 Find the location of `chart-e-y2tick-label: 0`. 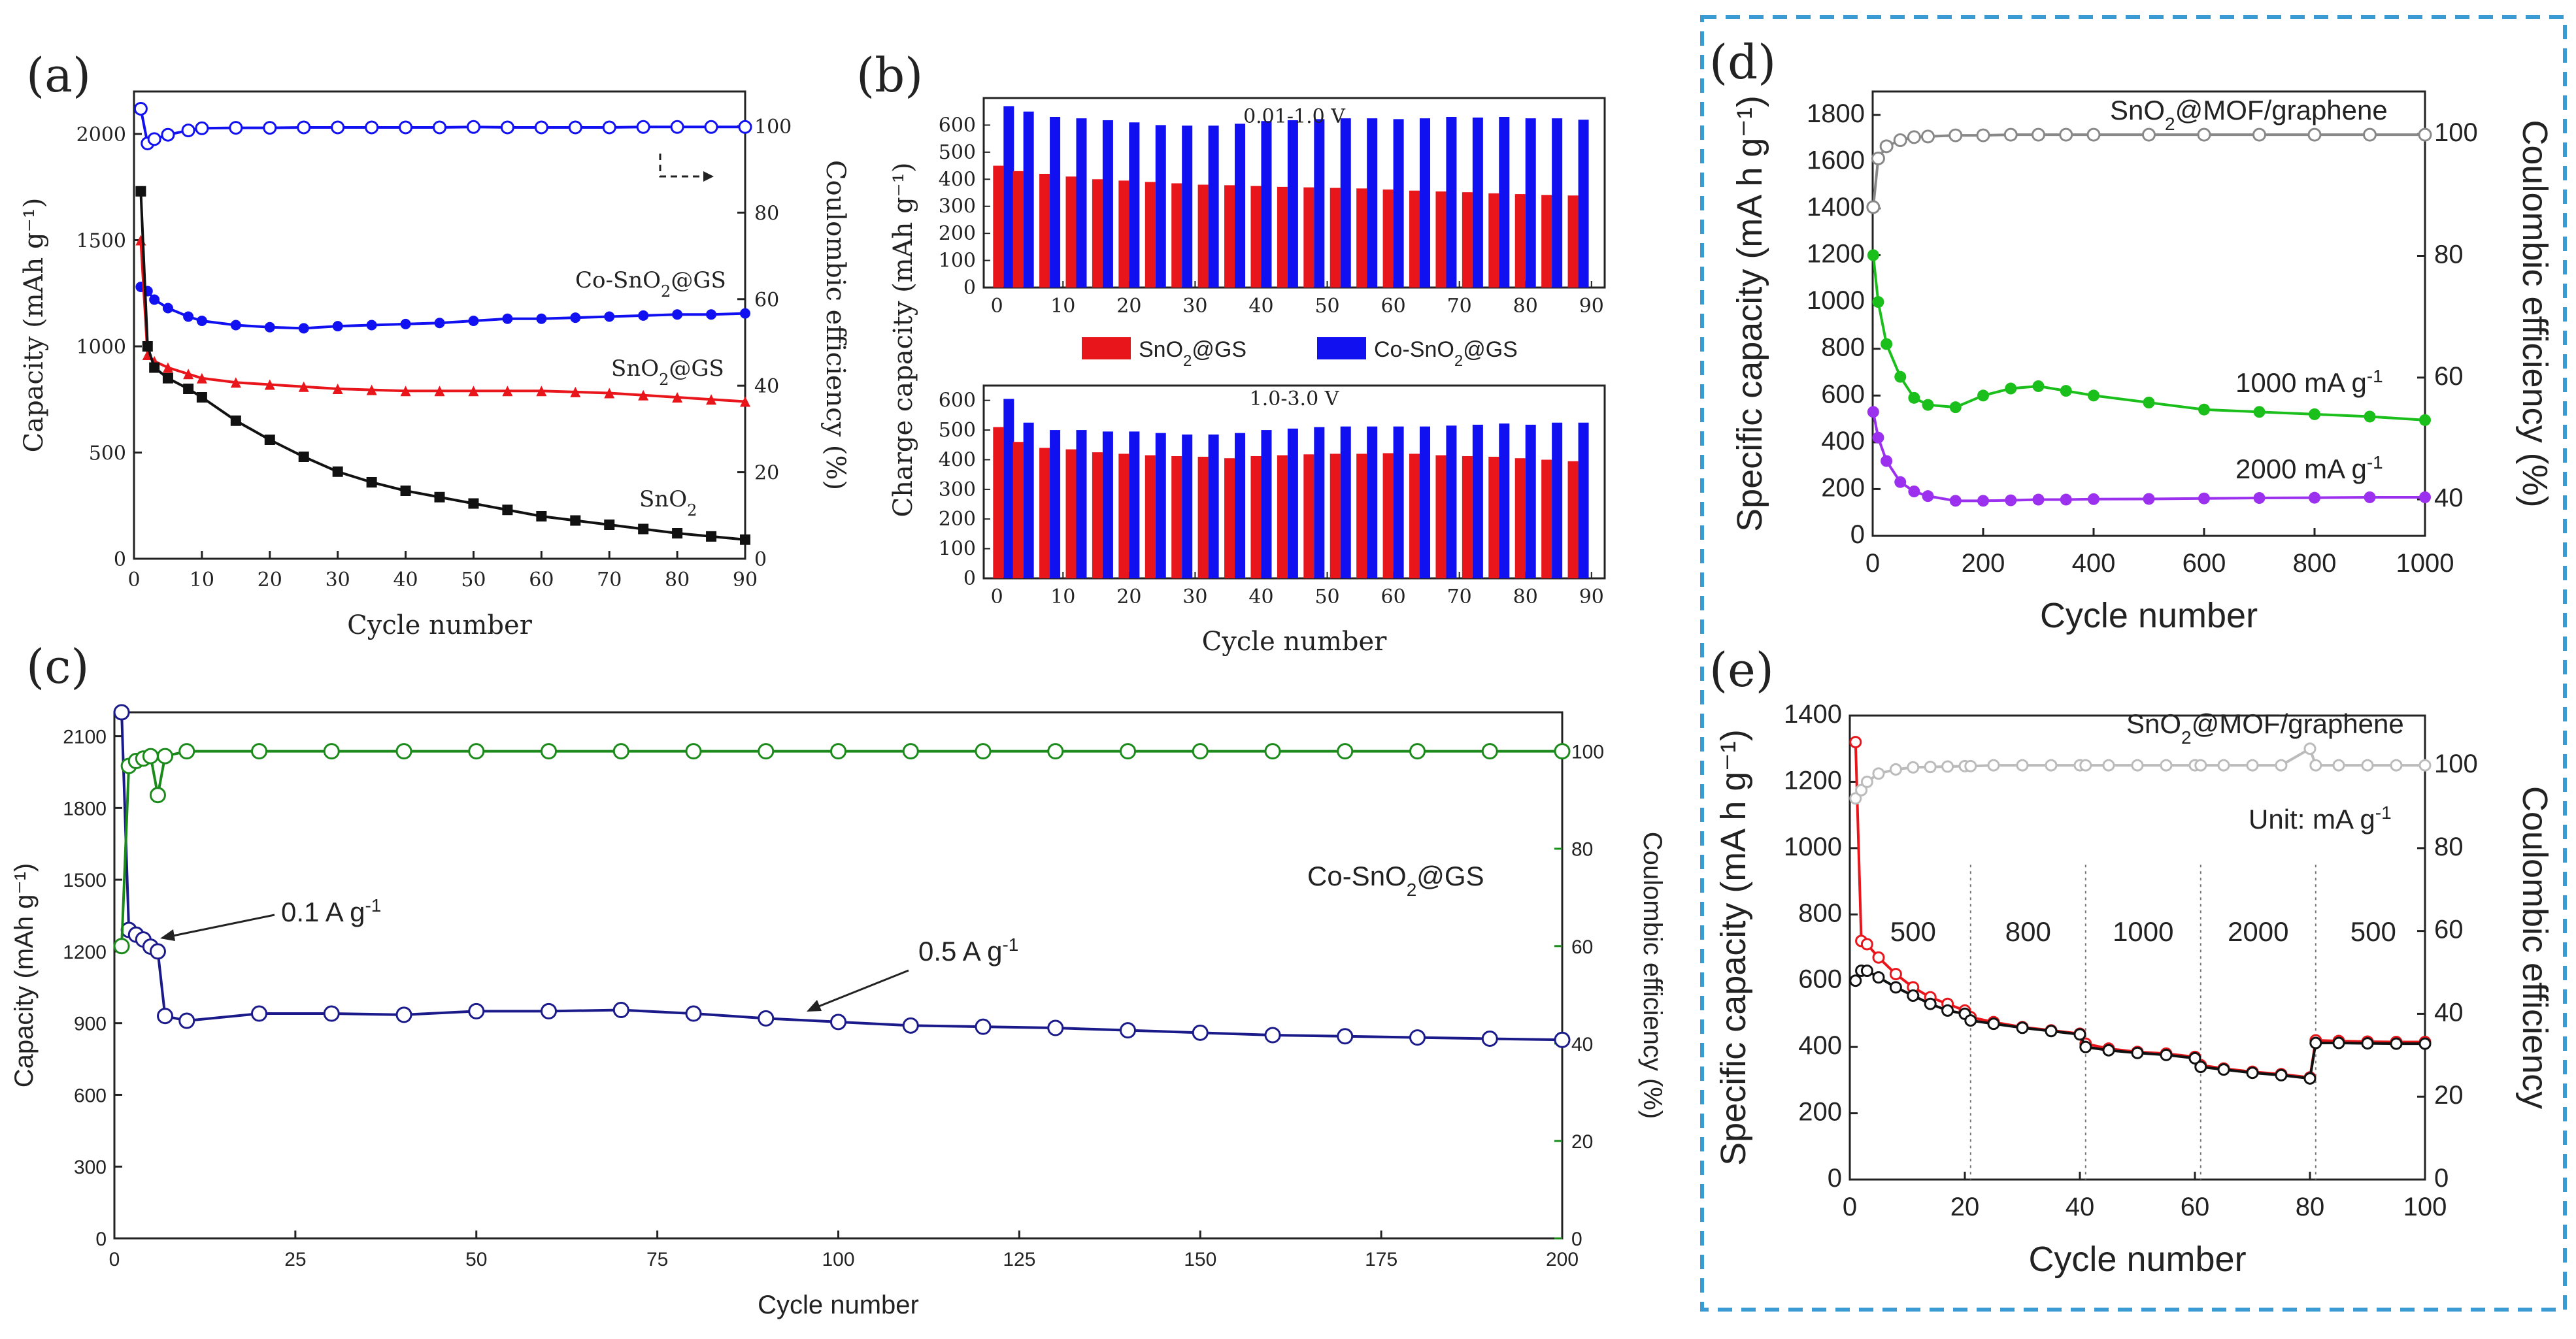

chart-e-y2tick-label: 0 is located at coordinates (2441, 1178).